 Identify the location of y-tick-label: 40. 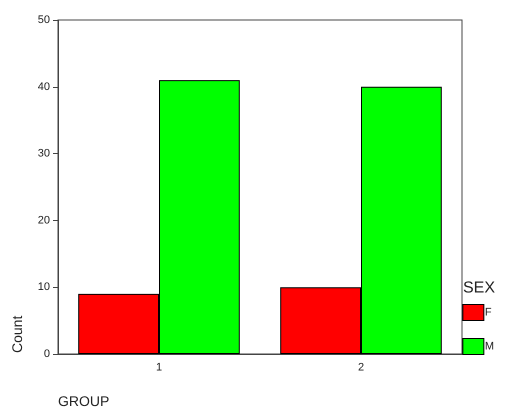
(44, 86).